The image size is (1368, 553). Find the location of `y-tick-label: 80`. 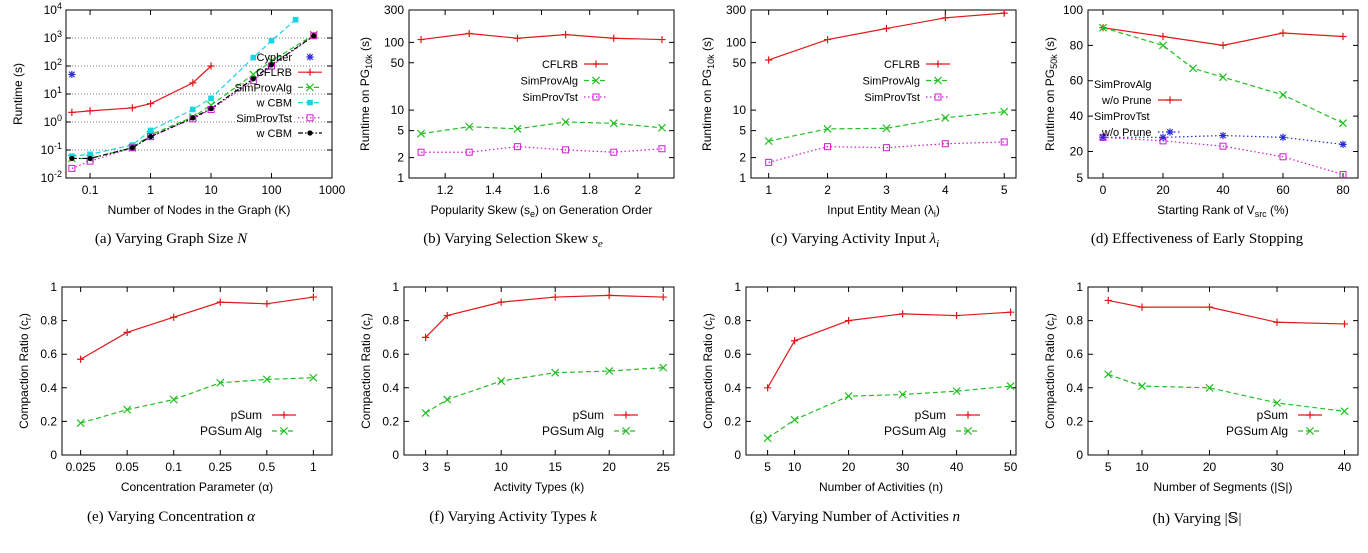

y-tick-label: 80 is located at coordinates (1077, 45).